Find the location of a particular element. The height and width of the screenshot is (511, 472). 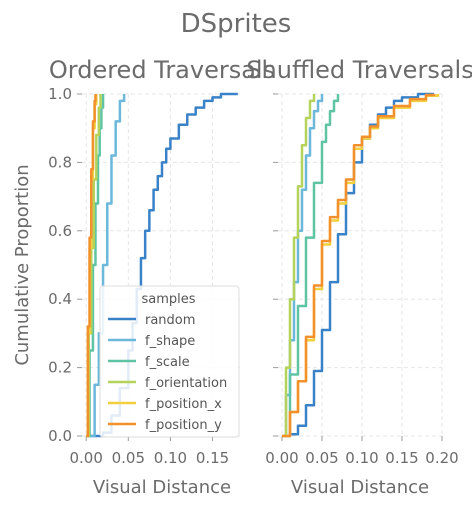

y-tick-label: 0.0 is located at coordinates (60, 436).